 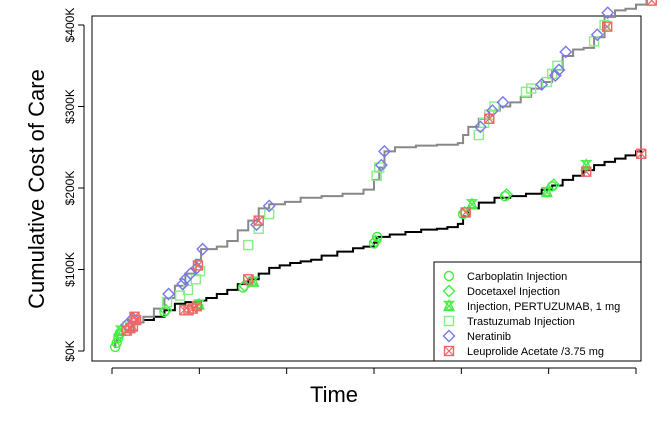 What do you see at coordinates (513, 292) in the screenshot?
I see `legend-label-2: Docetaxel Injection` at bounding box center [513, 292].